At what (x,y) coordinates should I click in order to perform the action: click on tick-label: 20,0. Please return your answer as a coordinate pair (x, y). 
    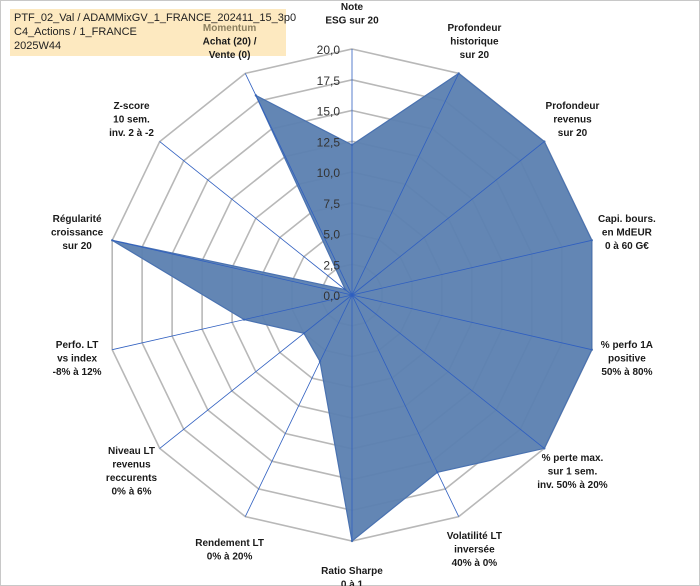
    Looking at the image, I should click on (329, 50).